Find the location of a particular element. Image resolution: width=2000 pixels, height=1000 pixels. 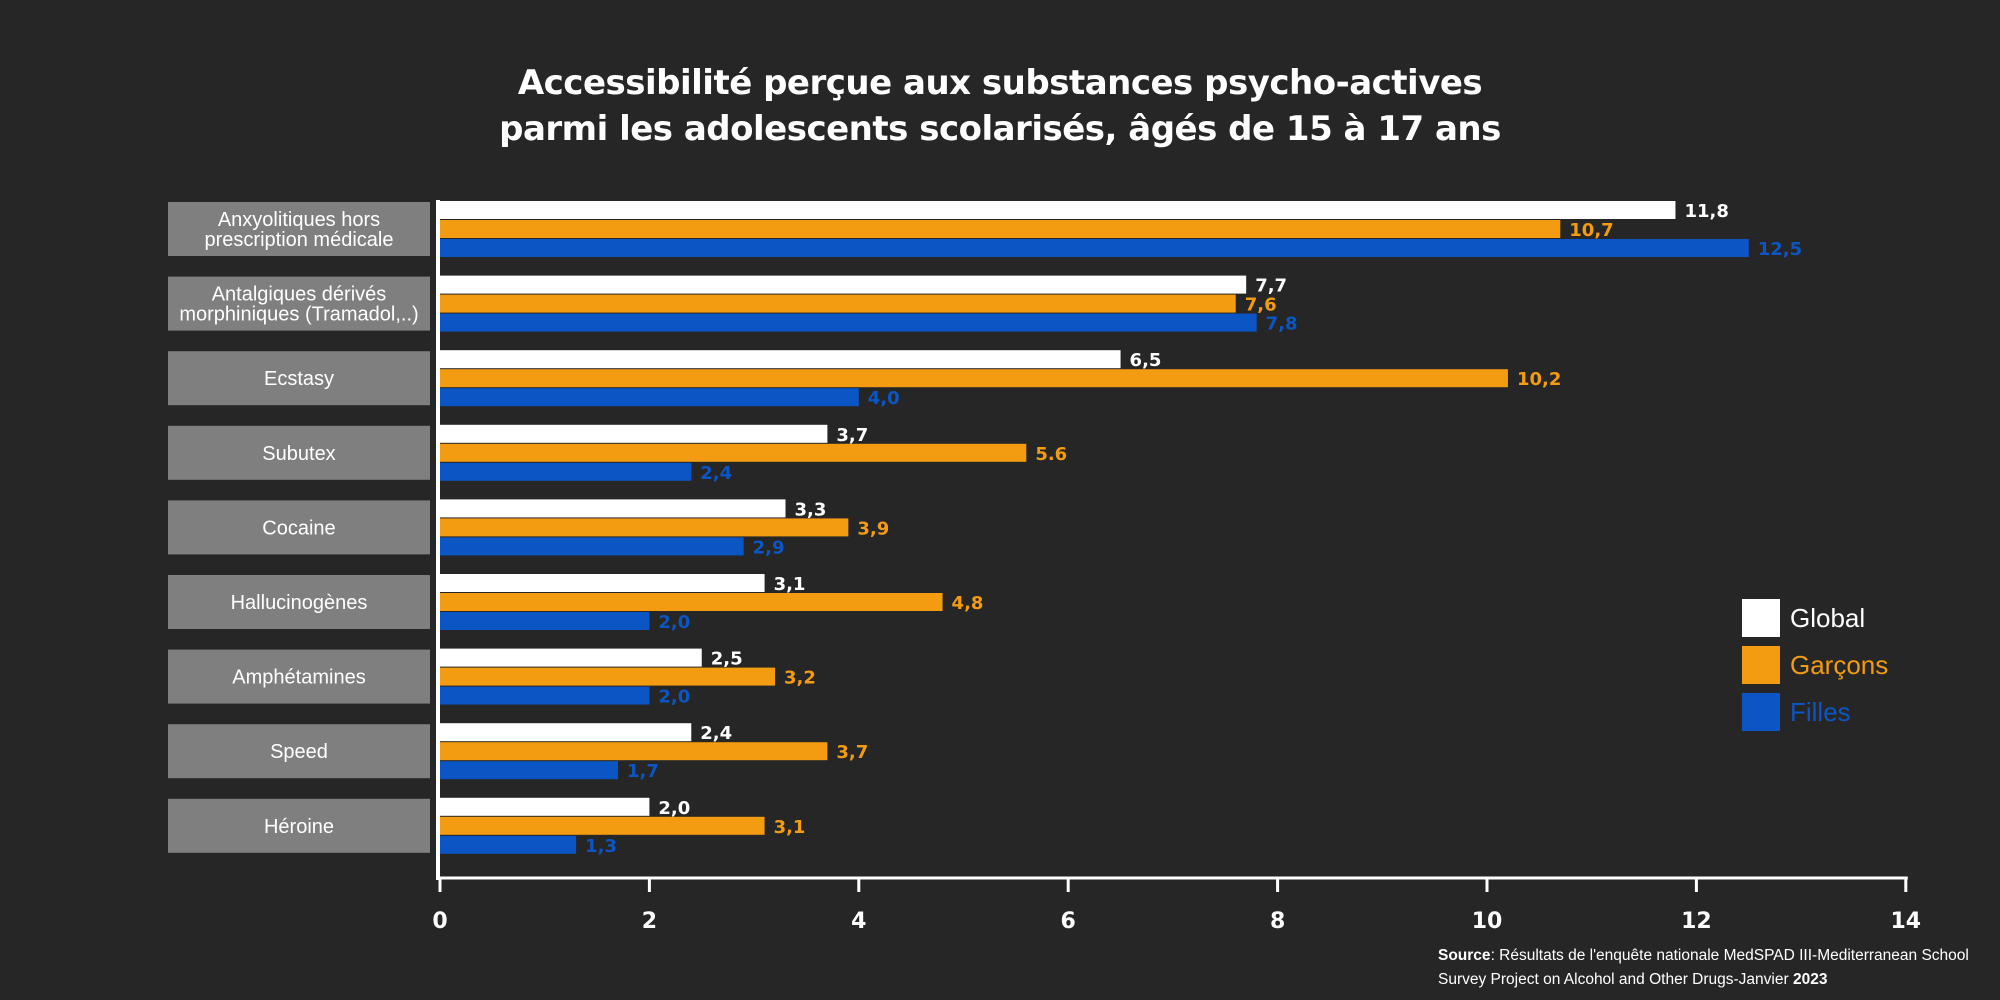

data-label: 1,7 is located at coordinates (643, 771).